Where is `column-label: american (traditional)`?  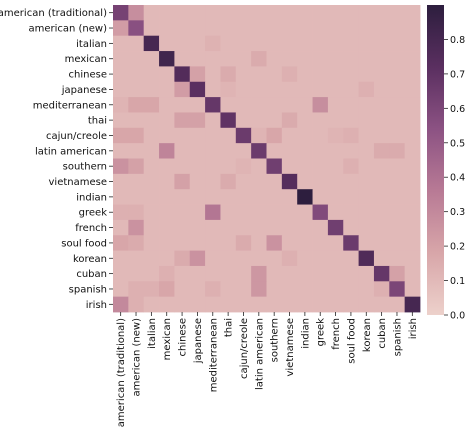 column-label: american (traditional) is located at coordinates (121, 372).